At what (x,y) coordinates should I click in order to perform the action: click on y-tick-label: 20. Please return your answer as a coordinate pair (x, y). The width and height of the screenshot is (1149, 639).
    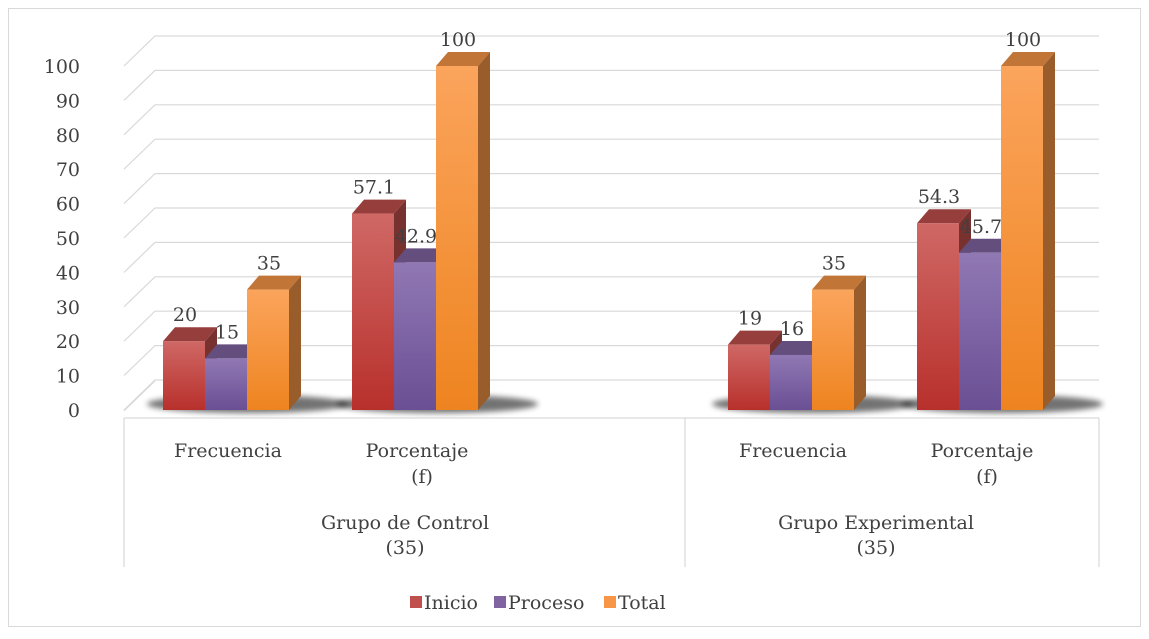
    Looking at the image, I should click on (68, 342).